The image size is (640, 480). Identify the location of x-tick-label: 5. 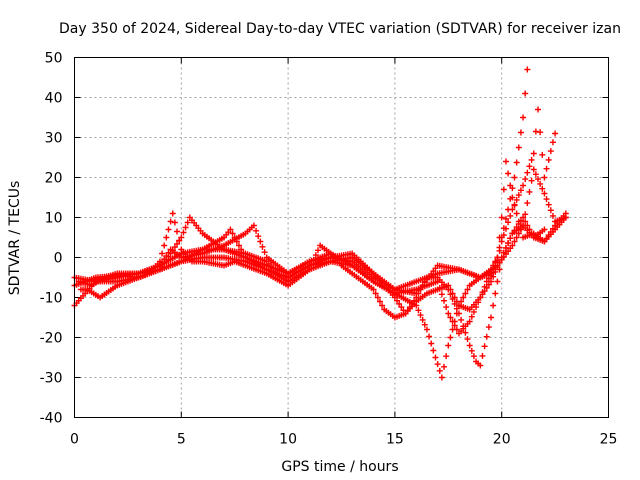
(181, 440).